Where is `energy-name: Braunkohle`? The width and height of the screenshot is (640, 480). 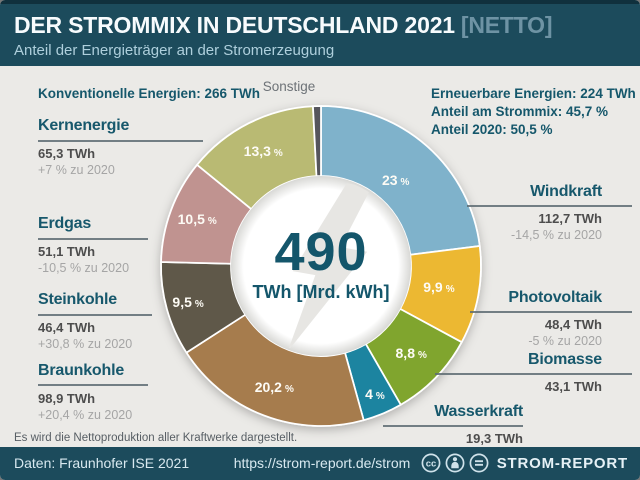 energy-name: Braunkohle is located at coordinates (81, 370).